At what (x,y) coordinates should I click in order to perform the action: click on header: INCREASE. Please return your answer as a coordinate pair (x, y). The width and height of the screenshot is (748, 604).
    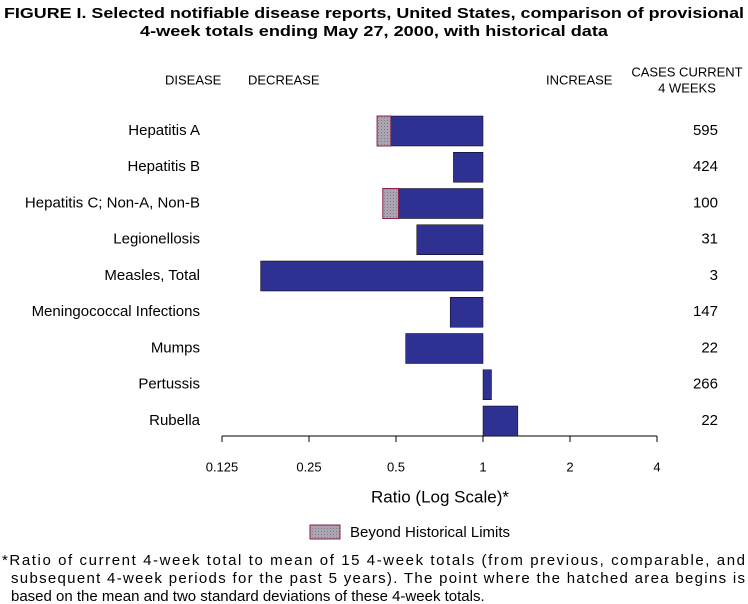
    Looking at the image, I should click on (579, 79).